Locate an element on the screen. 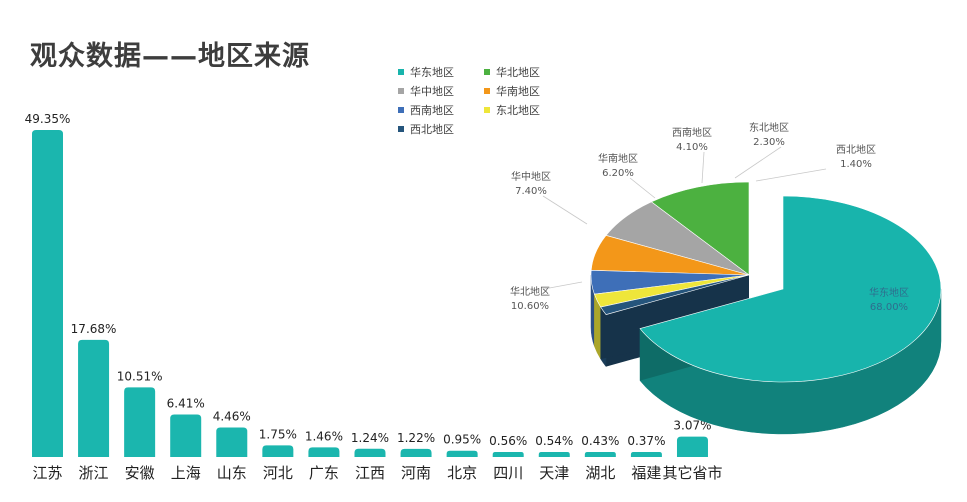 The width and height of the screenshot is (967, 502). legend-item-4: 西南地区 is located at coordinates (441, 110).